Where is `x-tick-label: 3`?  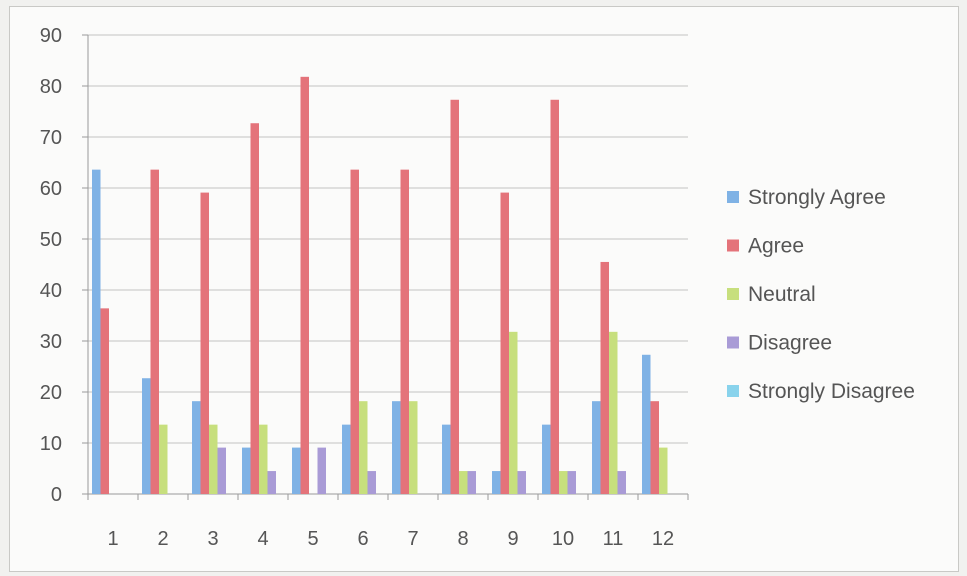
x-tick-label: 3 is located at coordinates (212, 539).